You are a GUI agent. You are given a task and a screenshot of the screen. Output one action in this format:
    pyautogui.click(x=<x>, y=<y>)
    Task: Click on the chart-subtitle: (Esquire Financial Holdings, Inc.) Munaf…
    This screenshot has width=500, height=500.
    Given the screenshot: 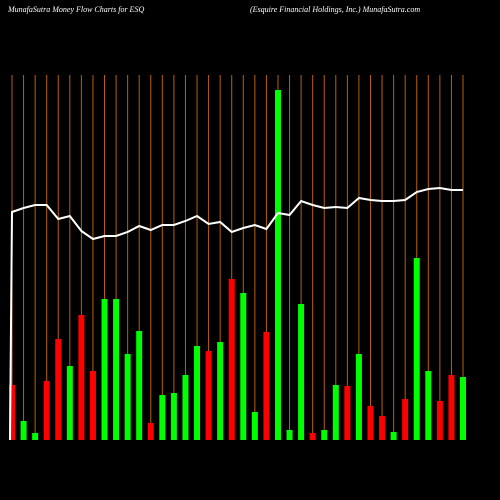 What is the action you would take?
    pyautogui.click(x=335, y=9)
    